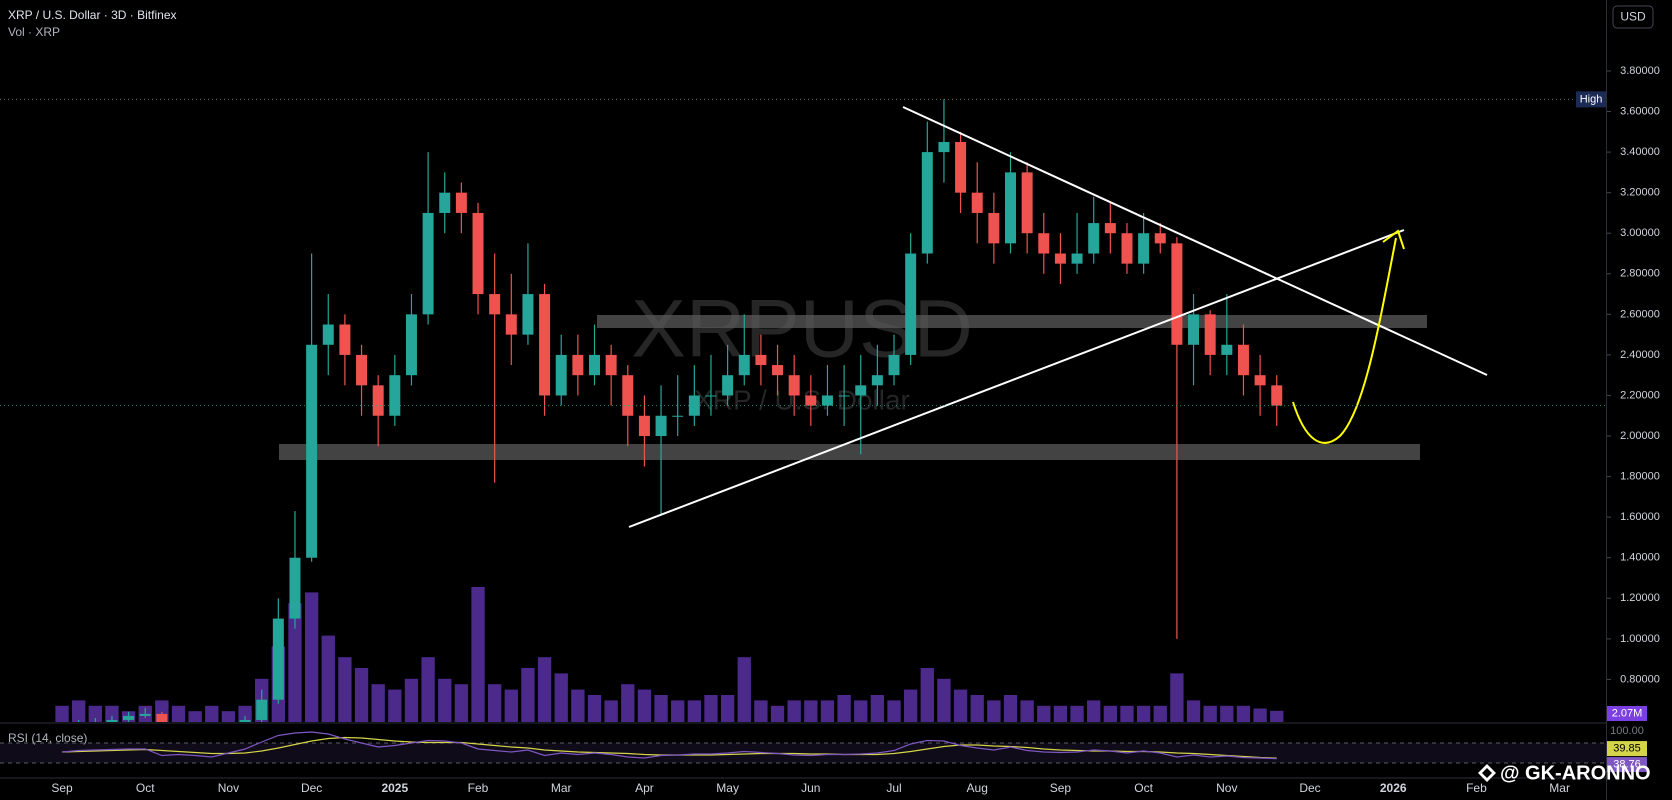 The width and height of the screenshot is (1672, 800). I want to click on x-tick-label: Mar, so click(1559, 788).